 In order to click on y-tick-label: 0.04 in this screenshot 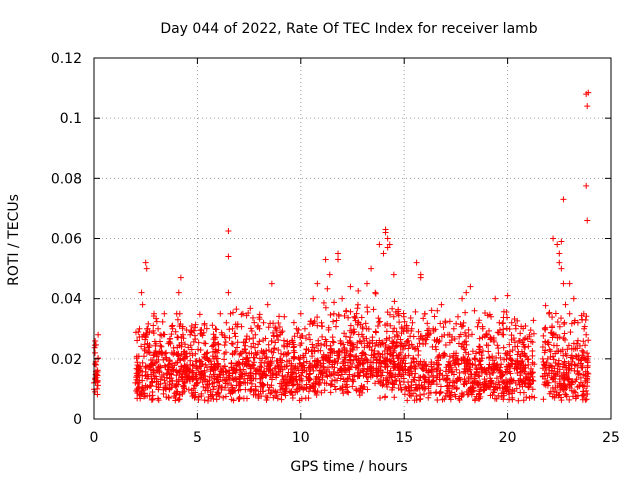, I will do `click(66, 300)`.